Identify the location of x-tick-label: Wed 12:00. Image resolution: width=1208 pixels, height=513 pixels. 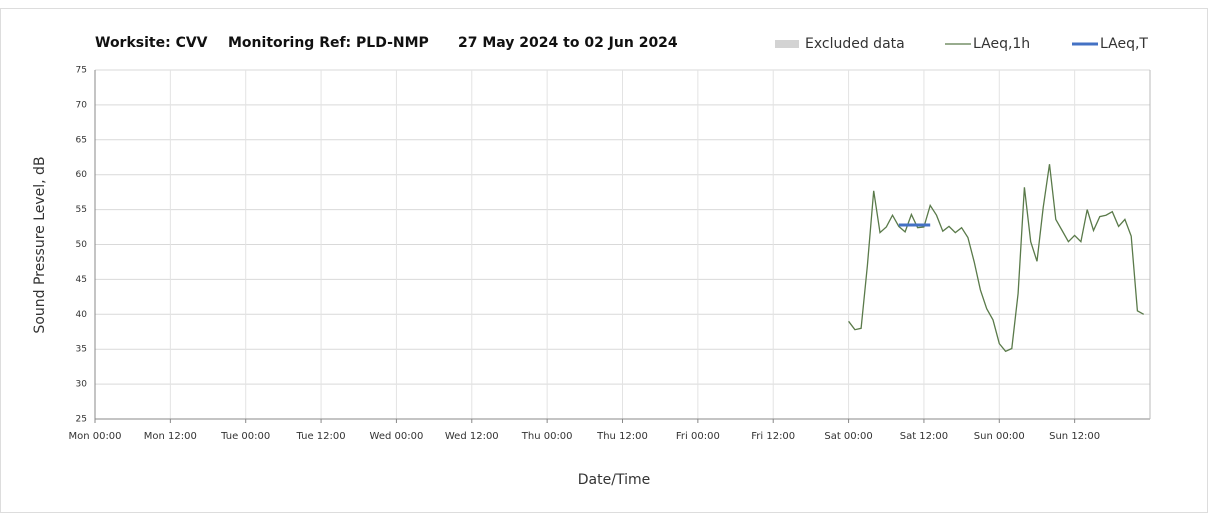
(472, 436).